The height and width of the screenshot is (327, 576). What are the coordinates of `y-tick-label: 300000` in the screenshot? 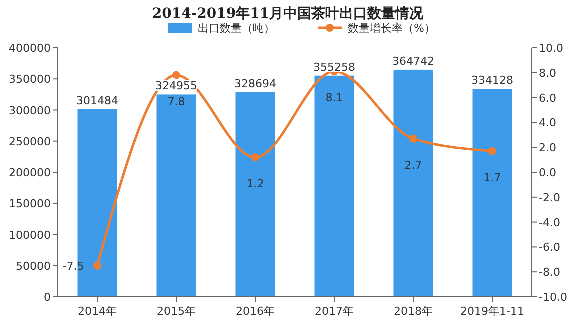 It's located at (30, 111).